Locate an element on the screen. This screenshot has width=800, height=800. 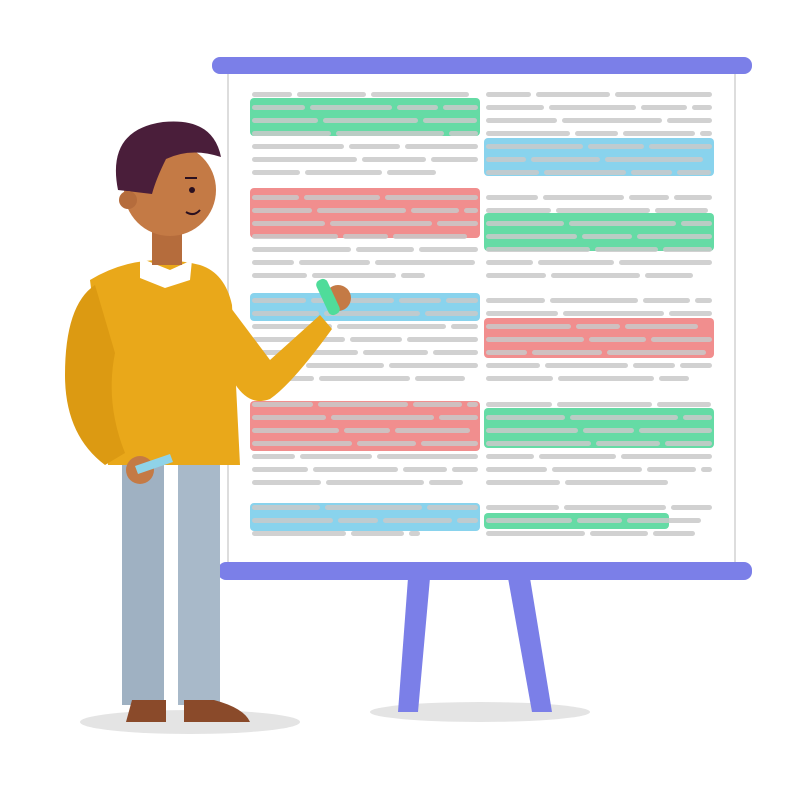
board-bottom-rod is located at coordinates (485, 571).